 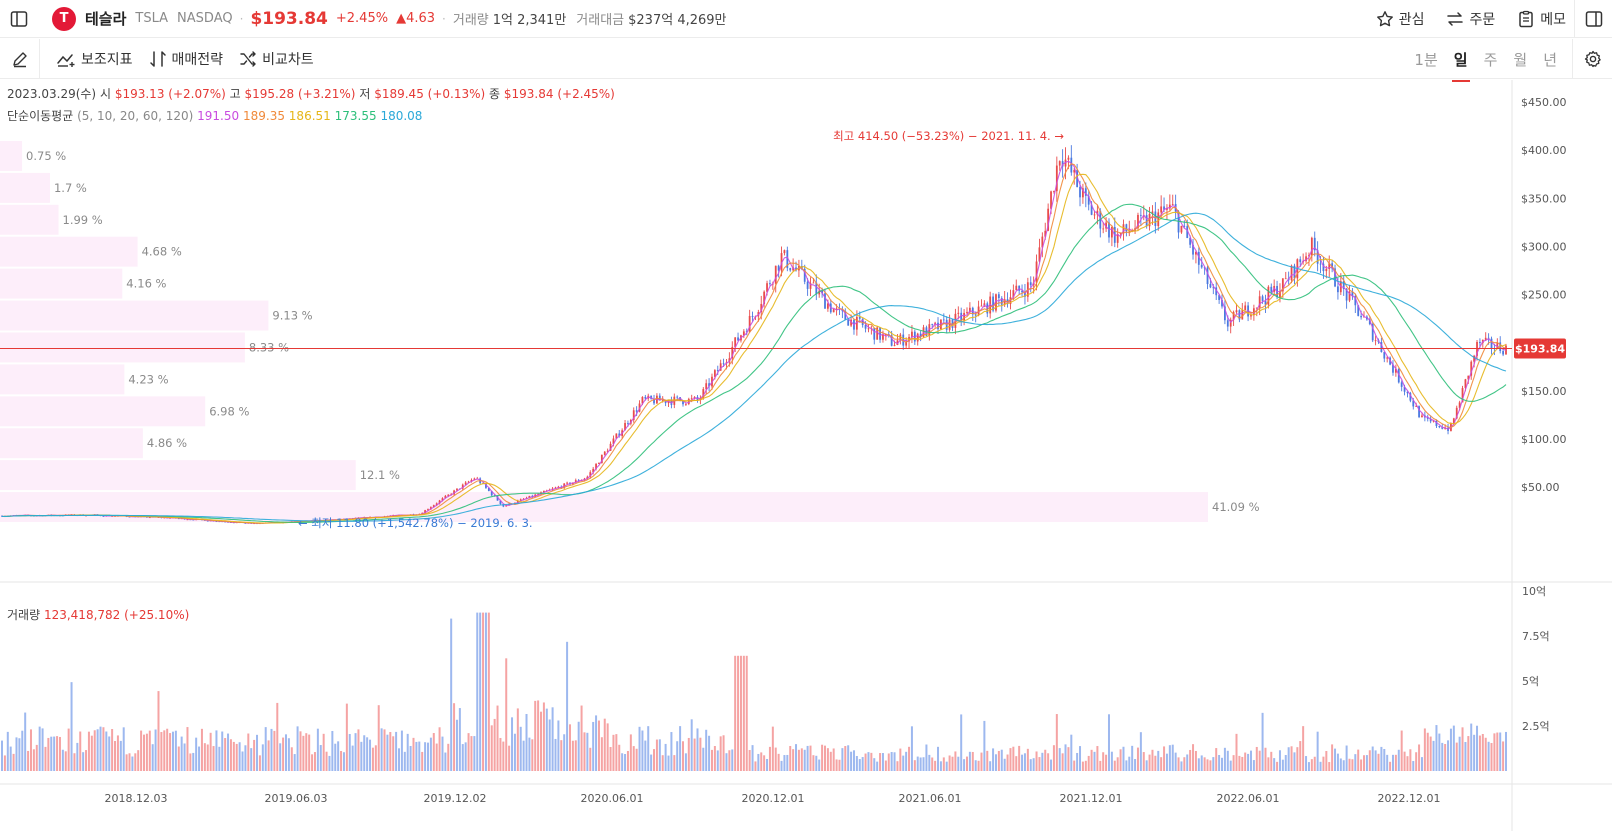 What do you see at coordinates (1541, 19) in the screenshot?
I see `memo-button: 메모` at bounding box center [1541, 19].